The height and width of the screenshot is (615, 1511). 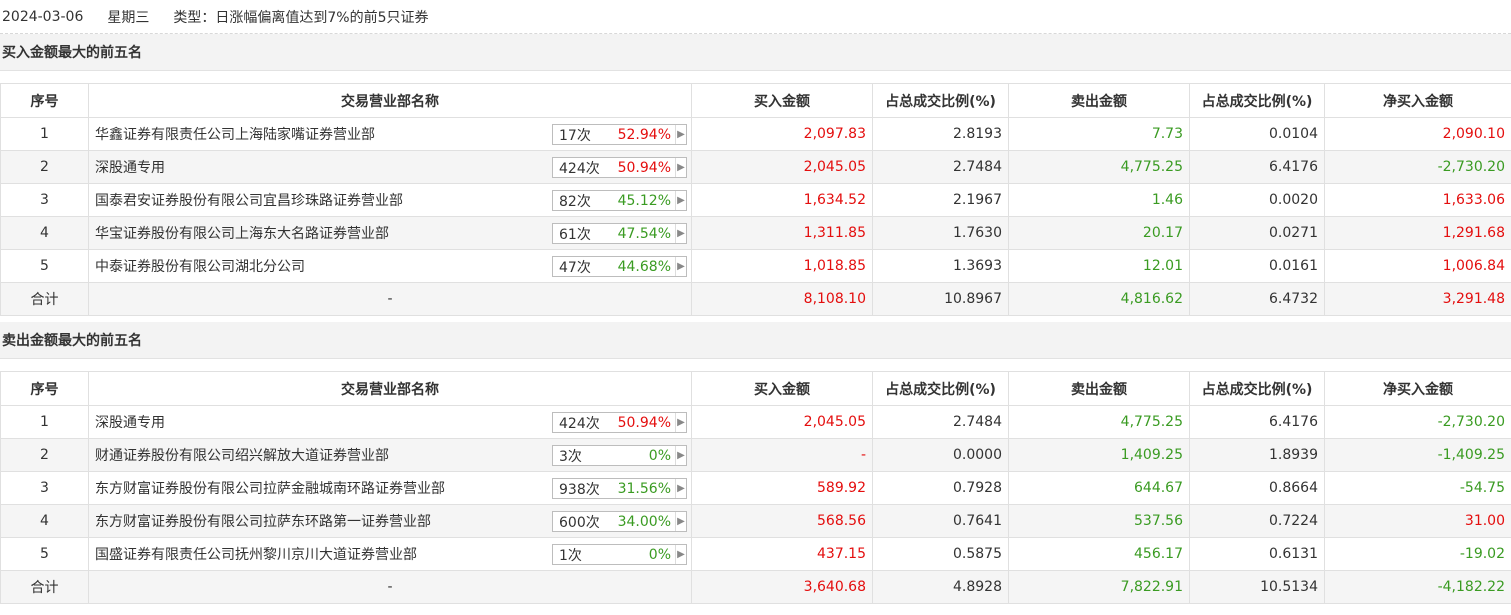 I want to click on buy-ratio: 1.3693, so click(x=940, y=266).